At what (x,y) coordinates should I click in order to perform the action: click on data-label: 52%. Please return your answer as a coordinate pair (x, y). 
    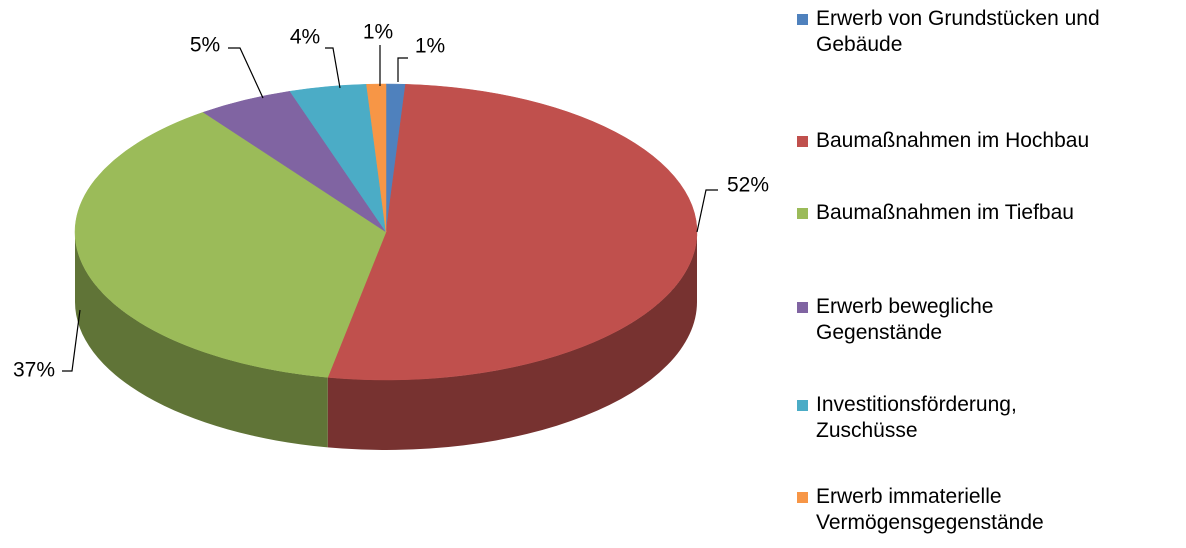
    Looking at the image, I should click on (748, 185).